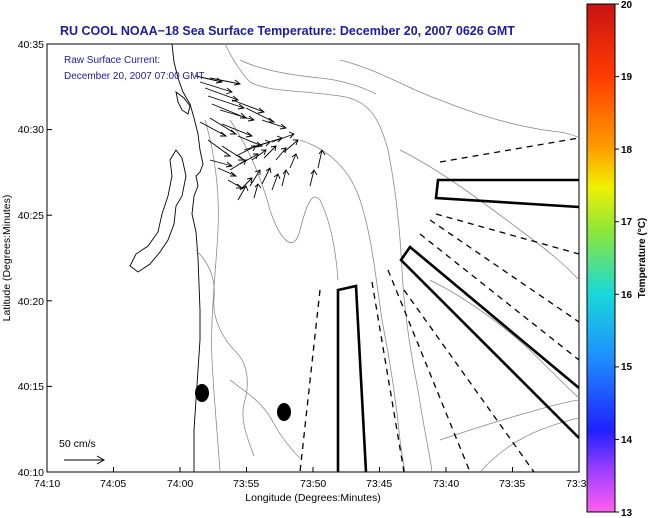 This screenshot has height=518, width=651. What do you see at coordinates (7, 258) in the screenshot?
I see `y-axis-label: Latitude (Degrees:Minutes)` at bounding box center [7, 258].